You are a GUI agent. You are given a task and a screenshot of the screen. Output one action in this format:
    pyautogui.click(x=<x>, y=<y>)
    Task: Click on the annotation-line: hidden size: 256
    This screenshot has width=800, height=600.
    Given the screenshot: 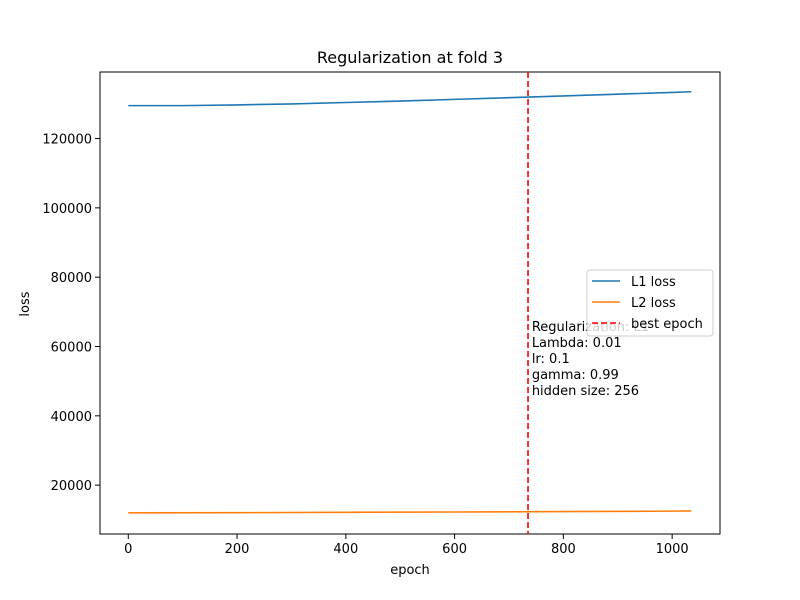 What is the action you would take?
    pyautogui.click(x=585, y=391)
    